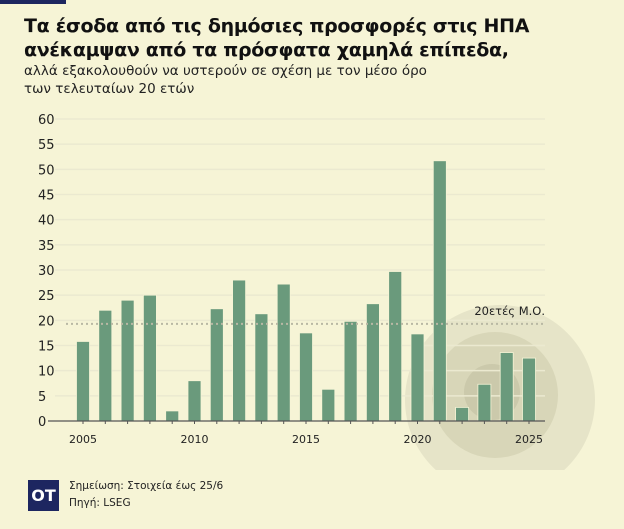  I want to click on x-tick-label: 2015, so click(306, 439).